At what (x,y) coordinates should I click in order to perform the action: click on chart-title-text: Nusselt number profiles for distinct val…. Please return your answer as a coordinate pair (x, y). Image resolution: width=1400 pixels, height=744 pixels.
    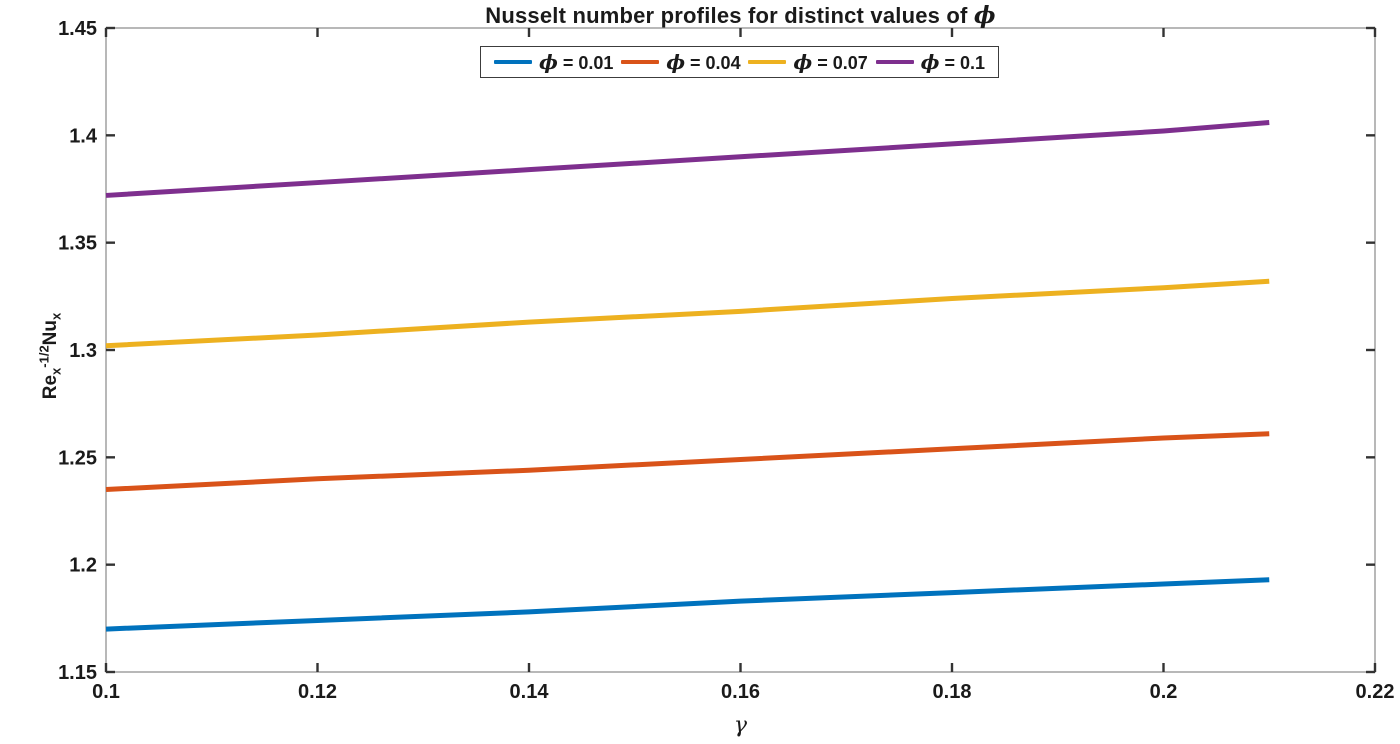
    Looking at the image, I should click on (729, 15).